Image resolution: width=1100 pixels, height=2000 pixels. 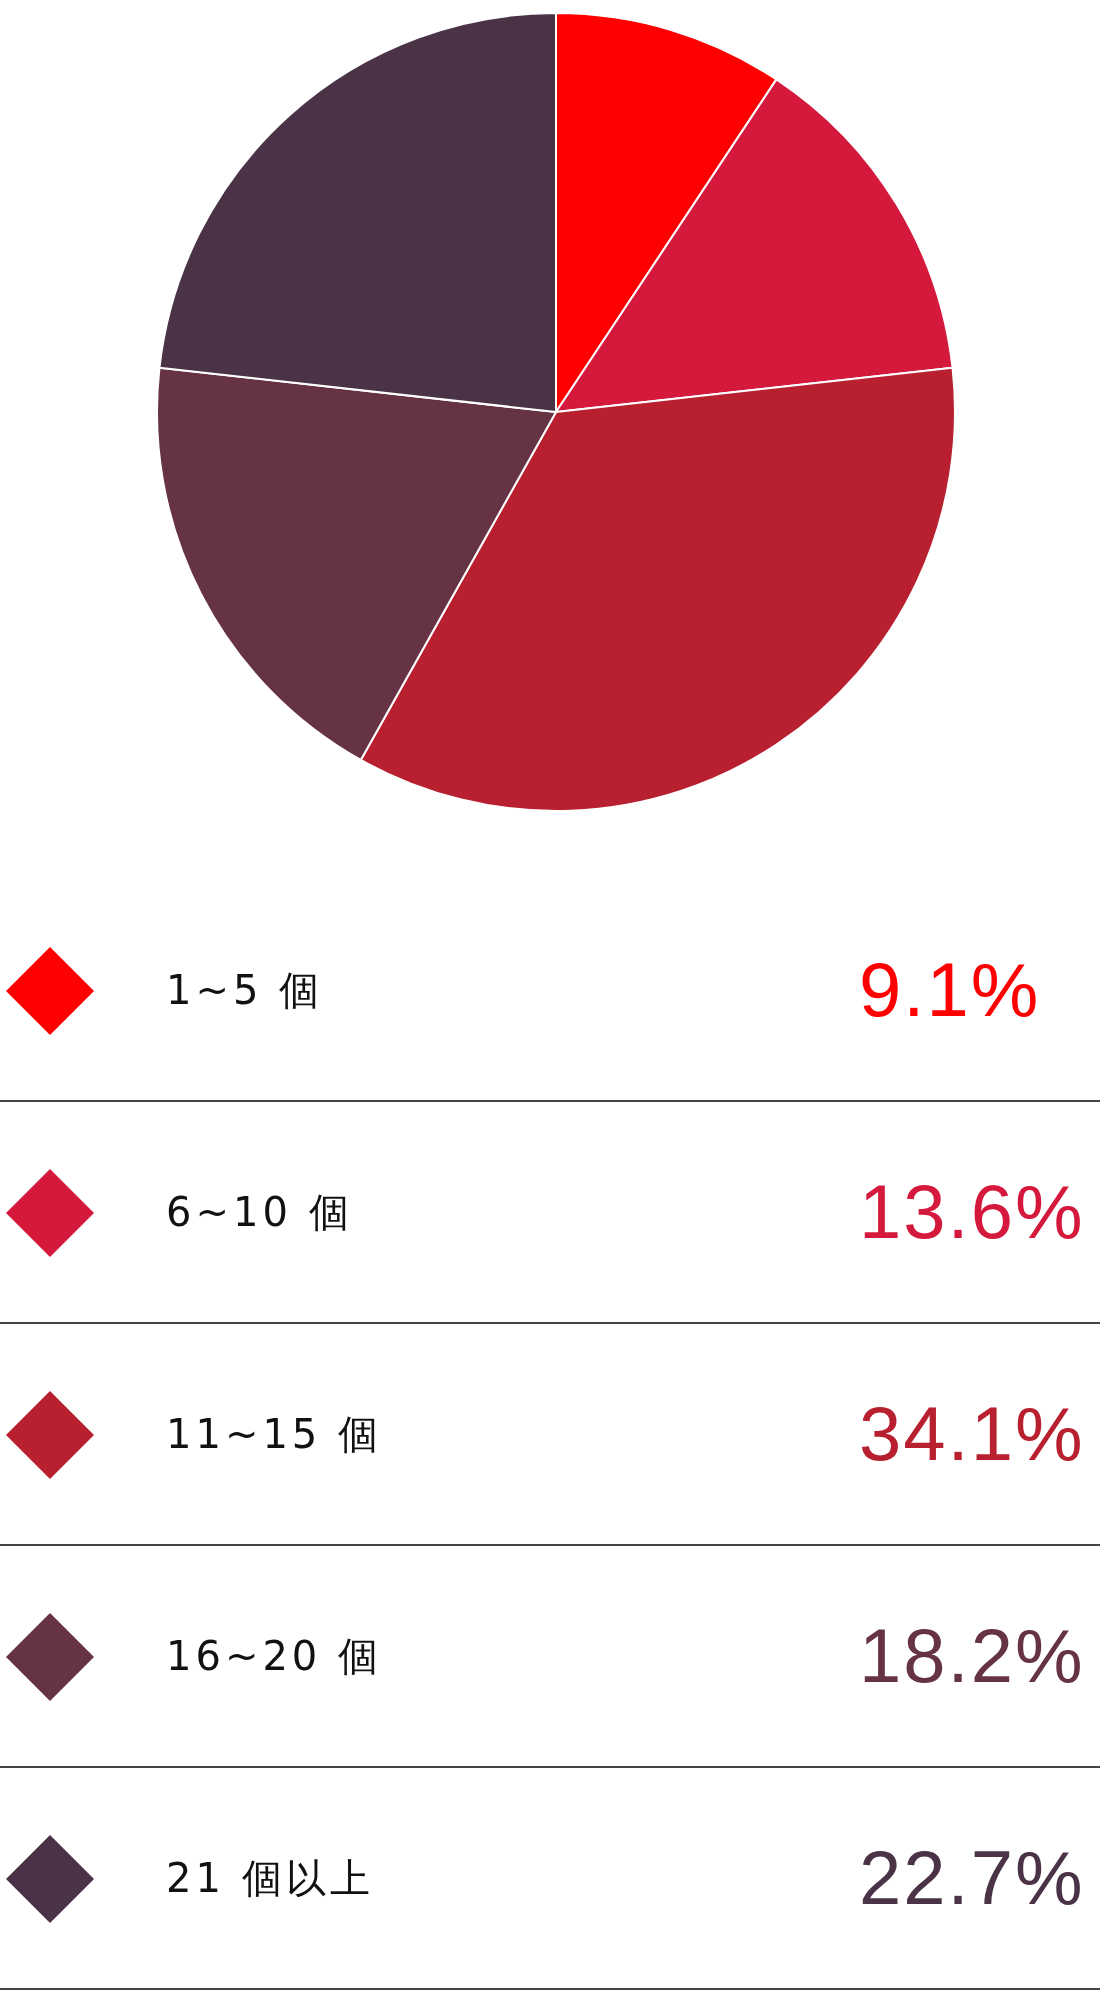 I want to click on legend-label: 11~15 個, so click(x=274, y=1434).